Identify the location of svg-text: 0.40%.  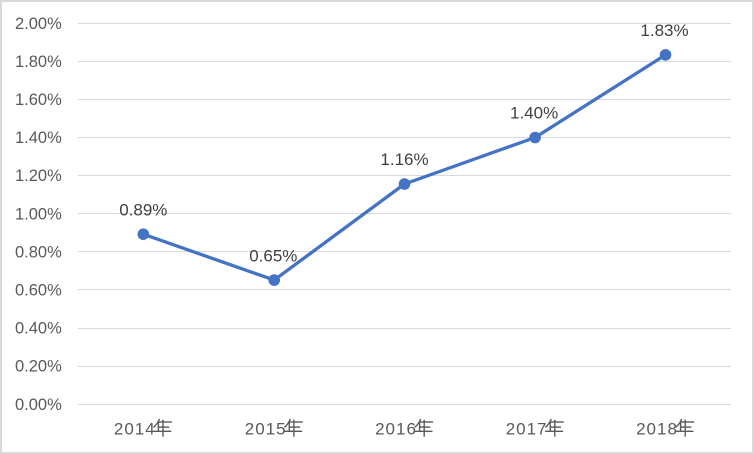
(38, 329).